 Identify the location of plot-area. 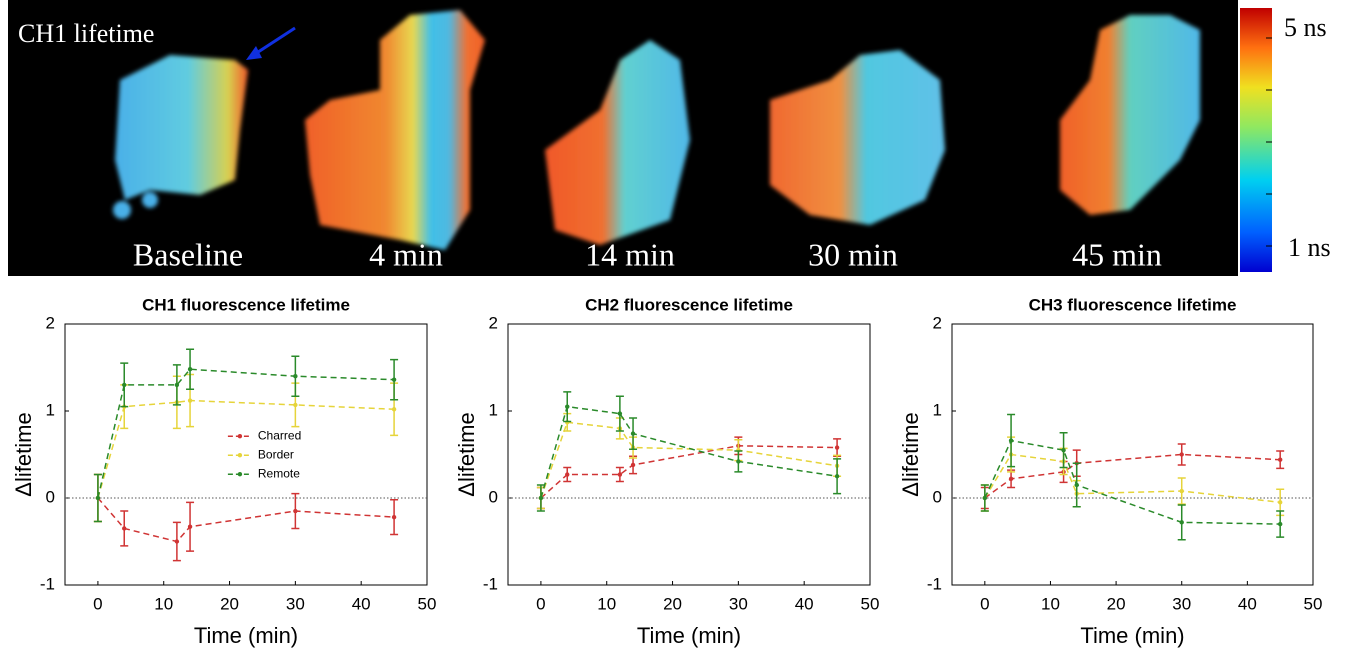
(1132, 454).